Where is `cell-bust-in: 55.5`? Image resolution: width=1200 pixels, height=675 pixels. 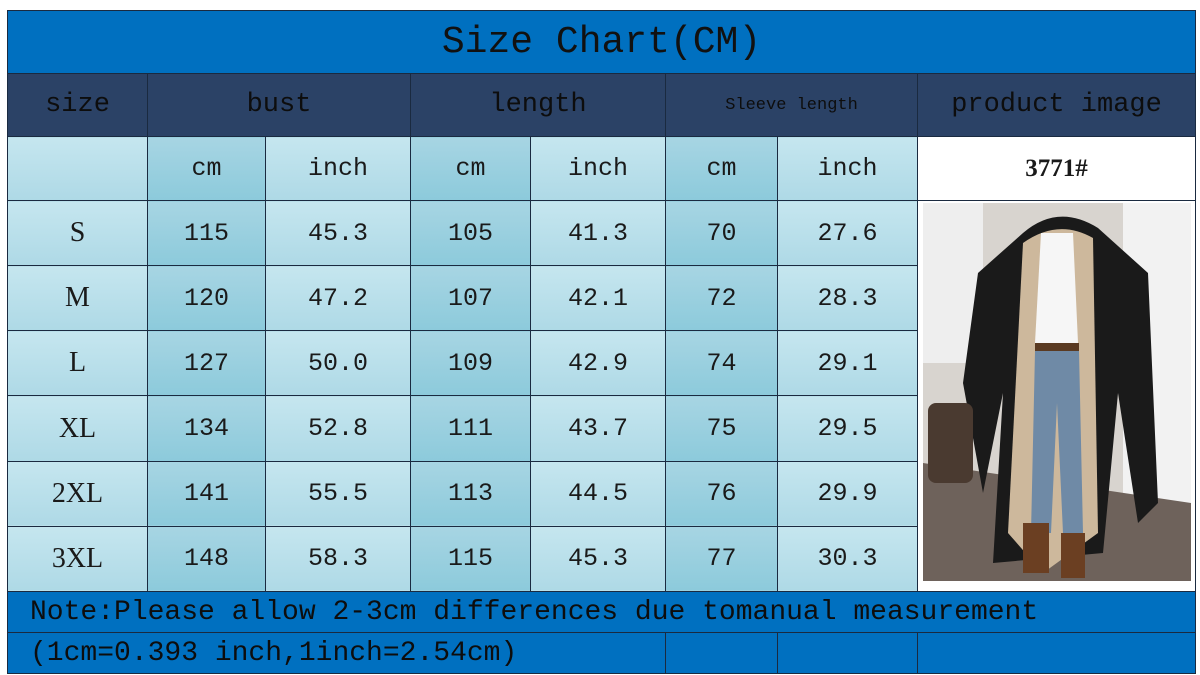
cell-bust-in: 55.5 is located at coordinates (338, 493).